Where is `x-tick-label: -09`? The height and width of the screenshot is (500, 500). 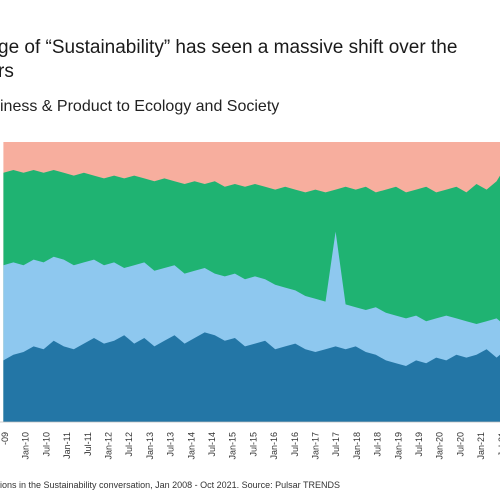
x-tick-label: -09 is located at coordinates (5, 438).